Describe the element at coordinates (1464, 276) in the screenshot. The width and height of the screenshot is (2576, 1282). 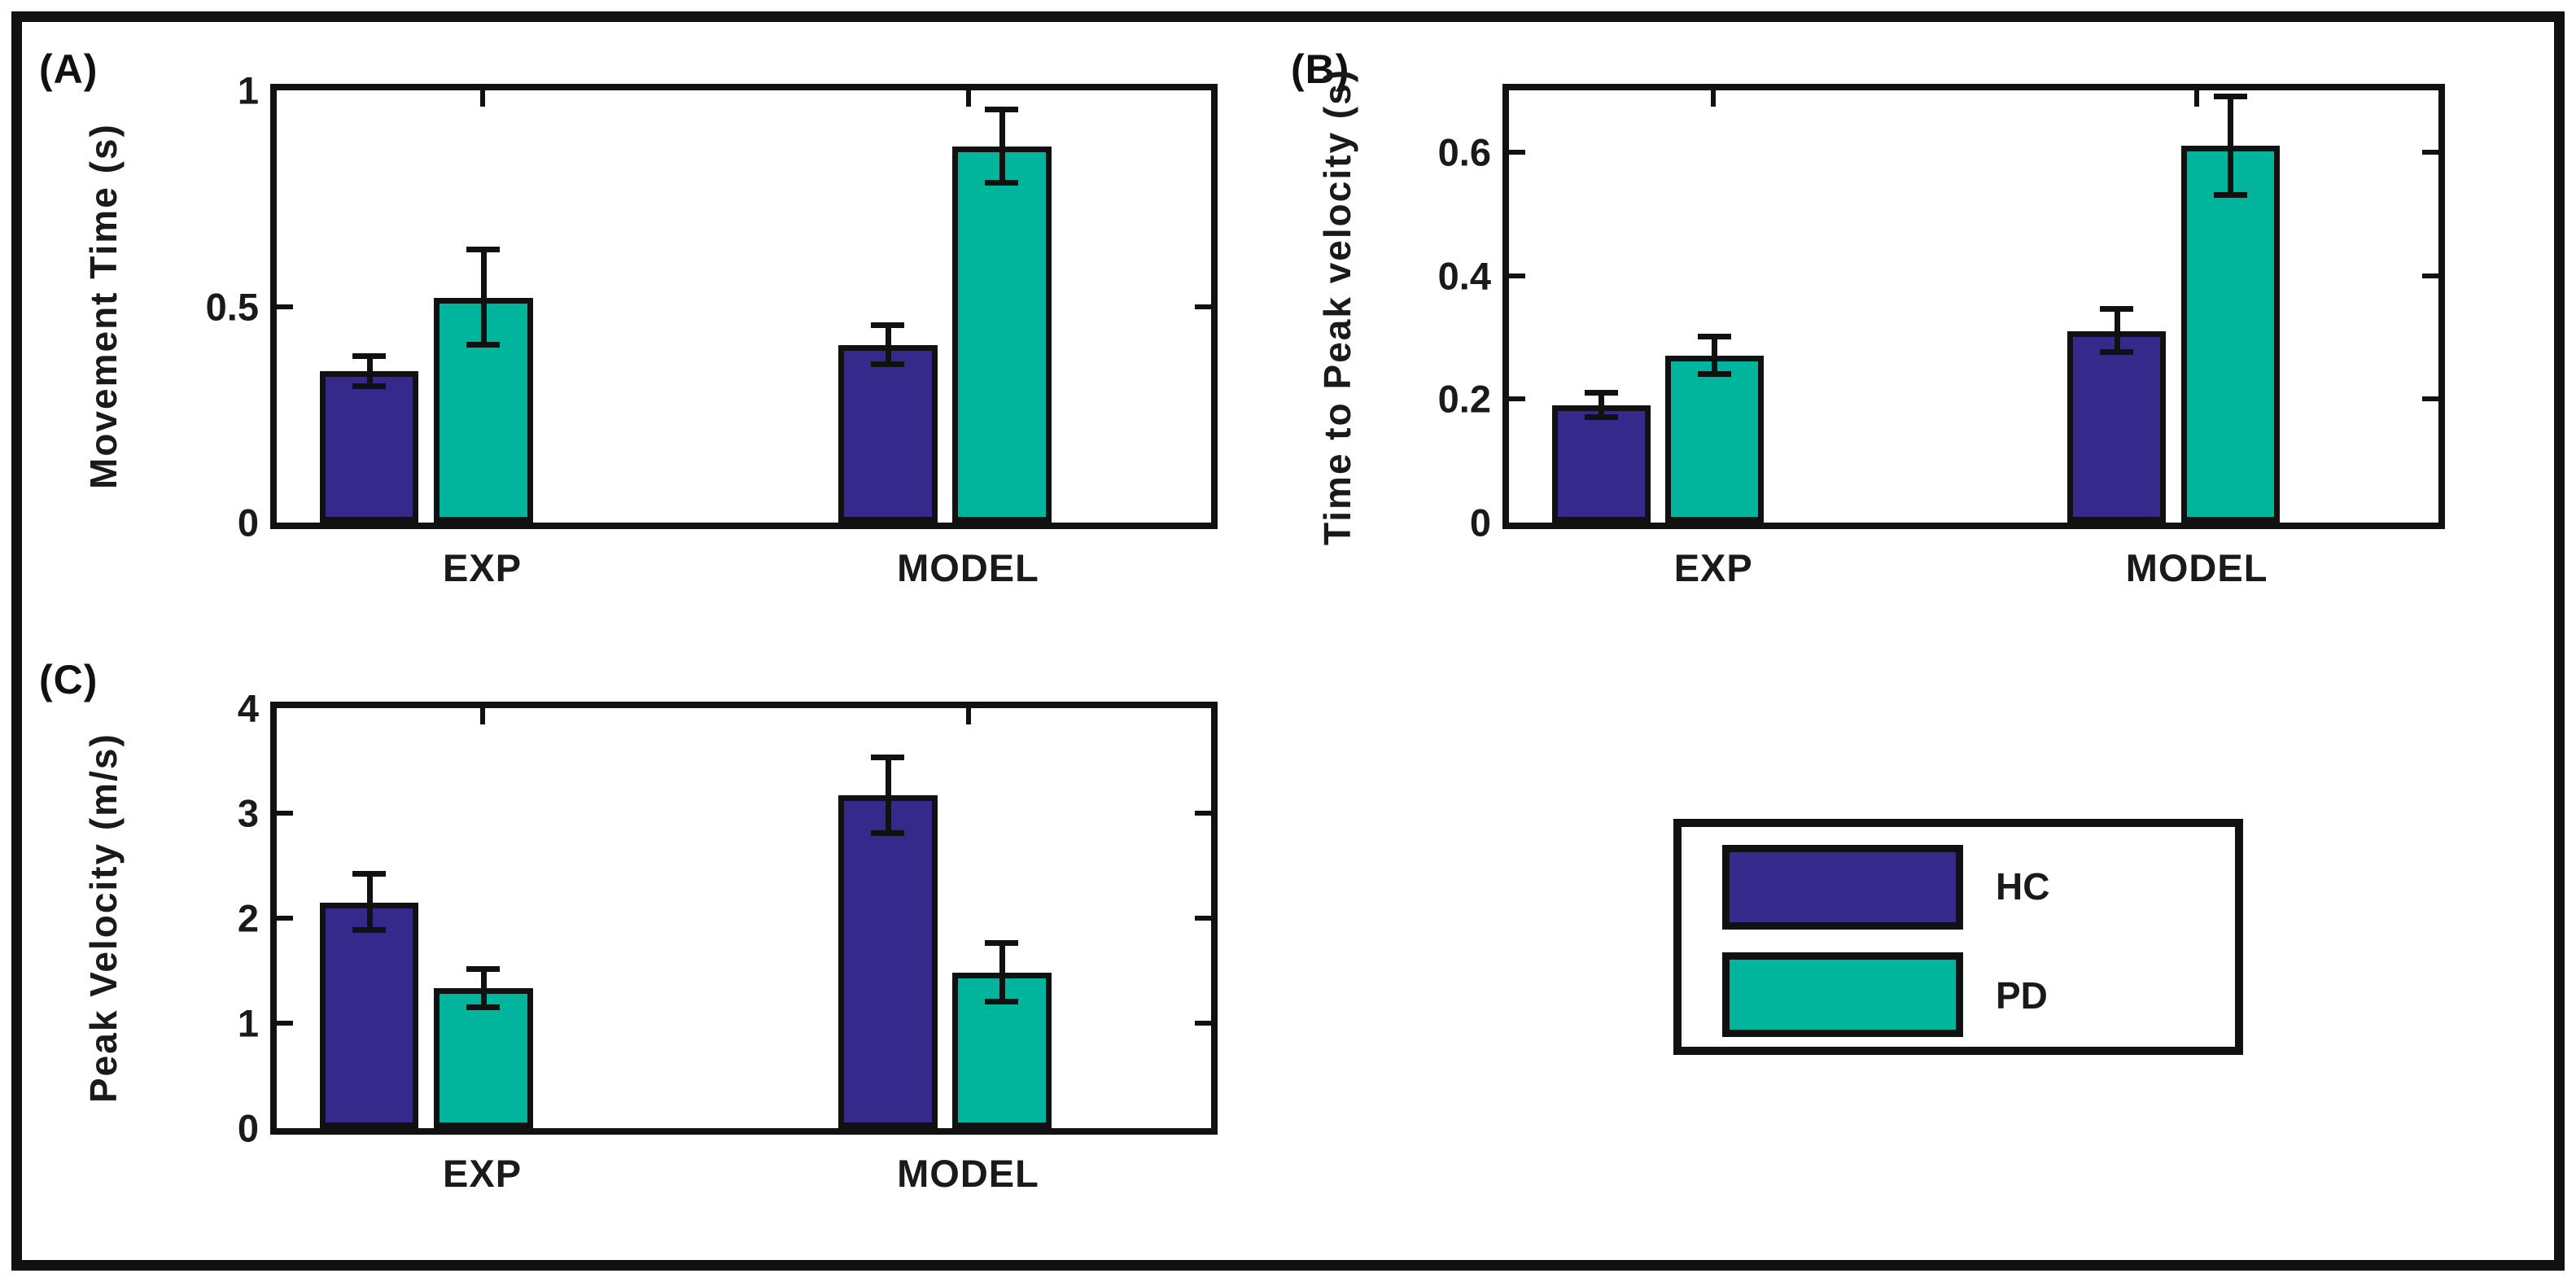
I see `y-tick-label: 0.4` at that location.